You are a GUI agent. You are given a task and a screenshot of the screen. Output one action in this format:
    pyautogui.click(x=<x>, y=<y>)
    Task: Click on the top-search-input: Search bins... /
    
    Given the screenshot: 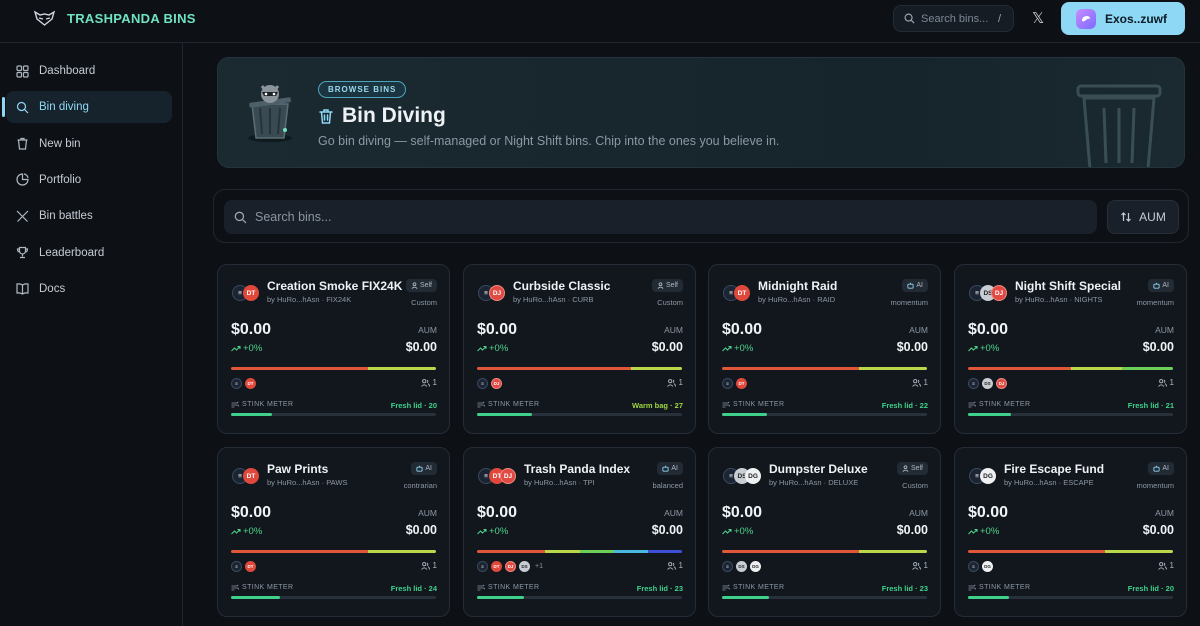 What is the action you would take?
    pyautogui.click(x=953, y=18)
    